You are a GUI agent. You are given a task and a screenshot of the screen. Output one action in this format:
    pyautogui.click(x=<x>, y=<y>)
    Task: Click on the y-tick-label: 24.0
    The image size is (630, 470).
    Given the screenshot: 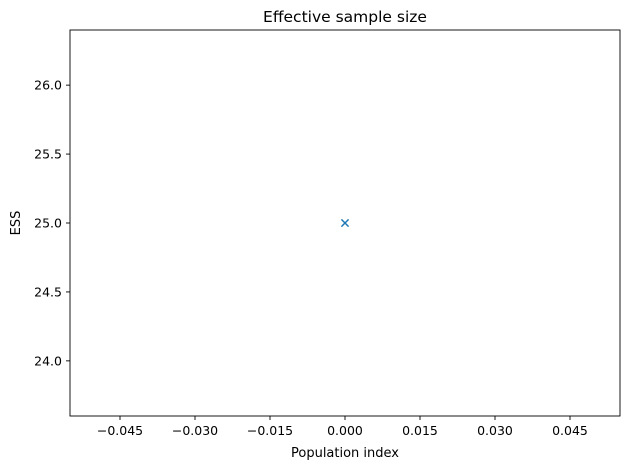 What is the action you would take?
    pyautogui.click(x=48, y=360)
    